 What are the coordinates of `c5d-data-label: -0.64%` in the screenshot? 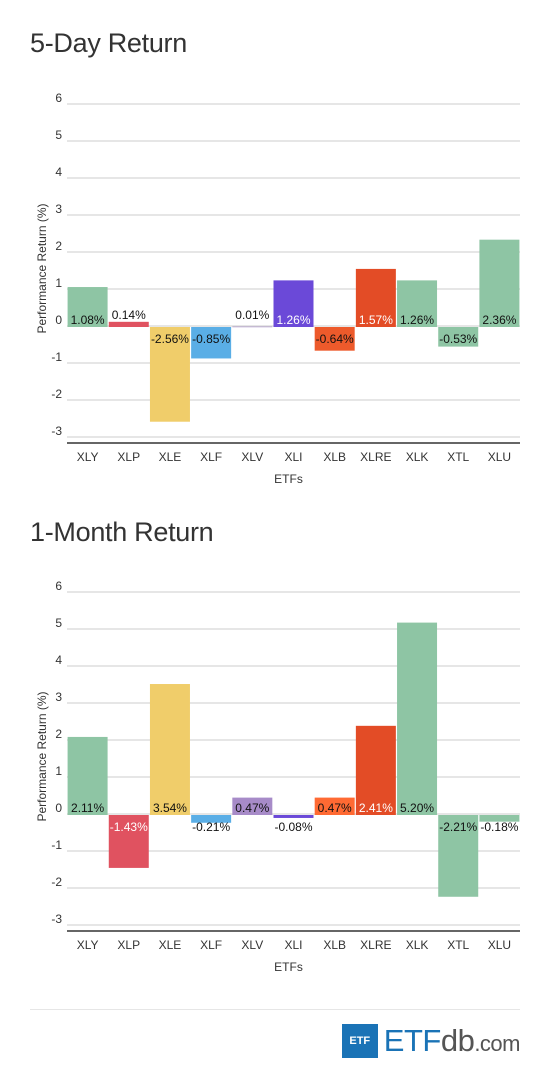 It's located at (335, 339).